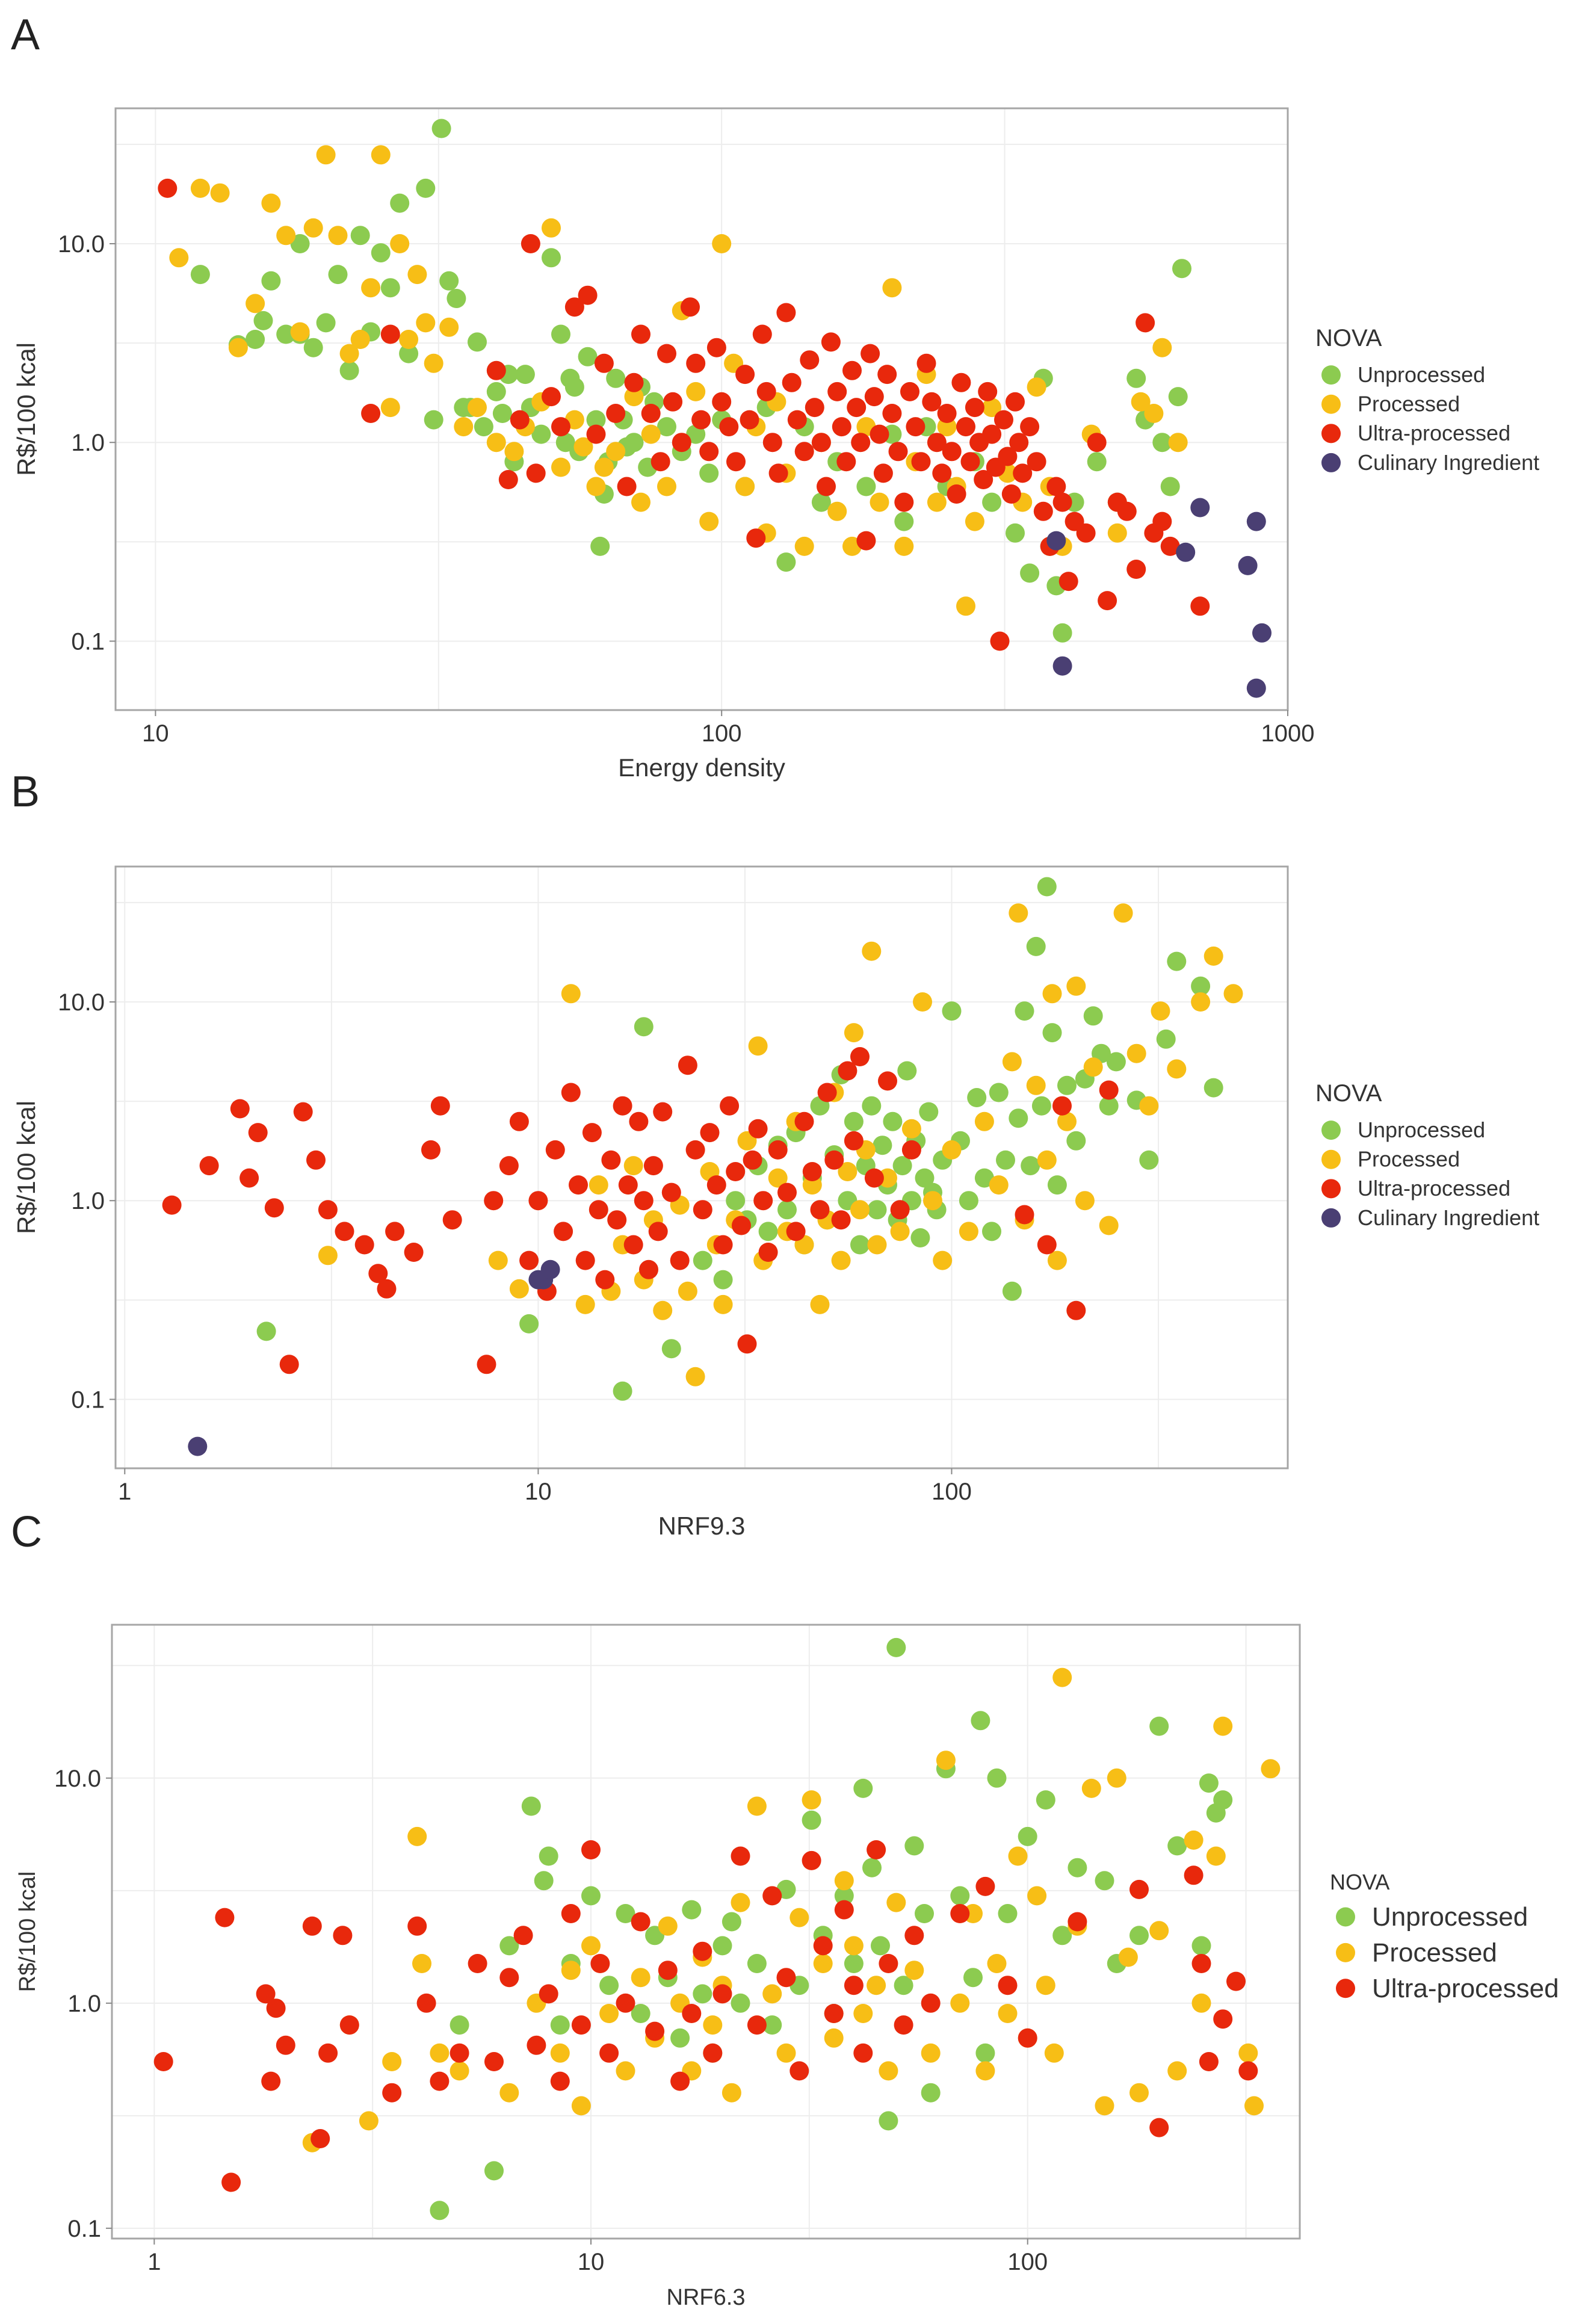 Image resolution: width=1579 pixels, height=2324 pixels. Describe the element at coordinates (88, 1201) in the screenshot. I see `y-tick-label: 1.0` at that location.